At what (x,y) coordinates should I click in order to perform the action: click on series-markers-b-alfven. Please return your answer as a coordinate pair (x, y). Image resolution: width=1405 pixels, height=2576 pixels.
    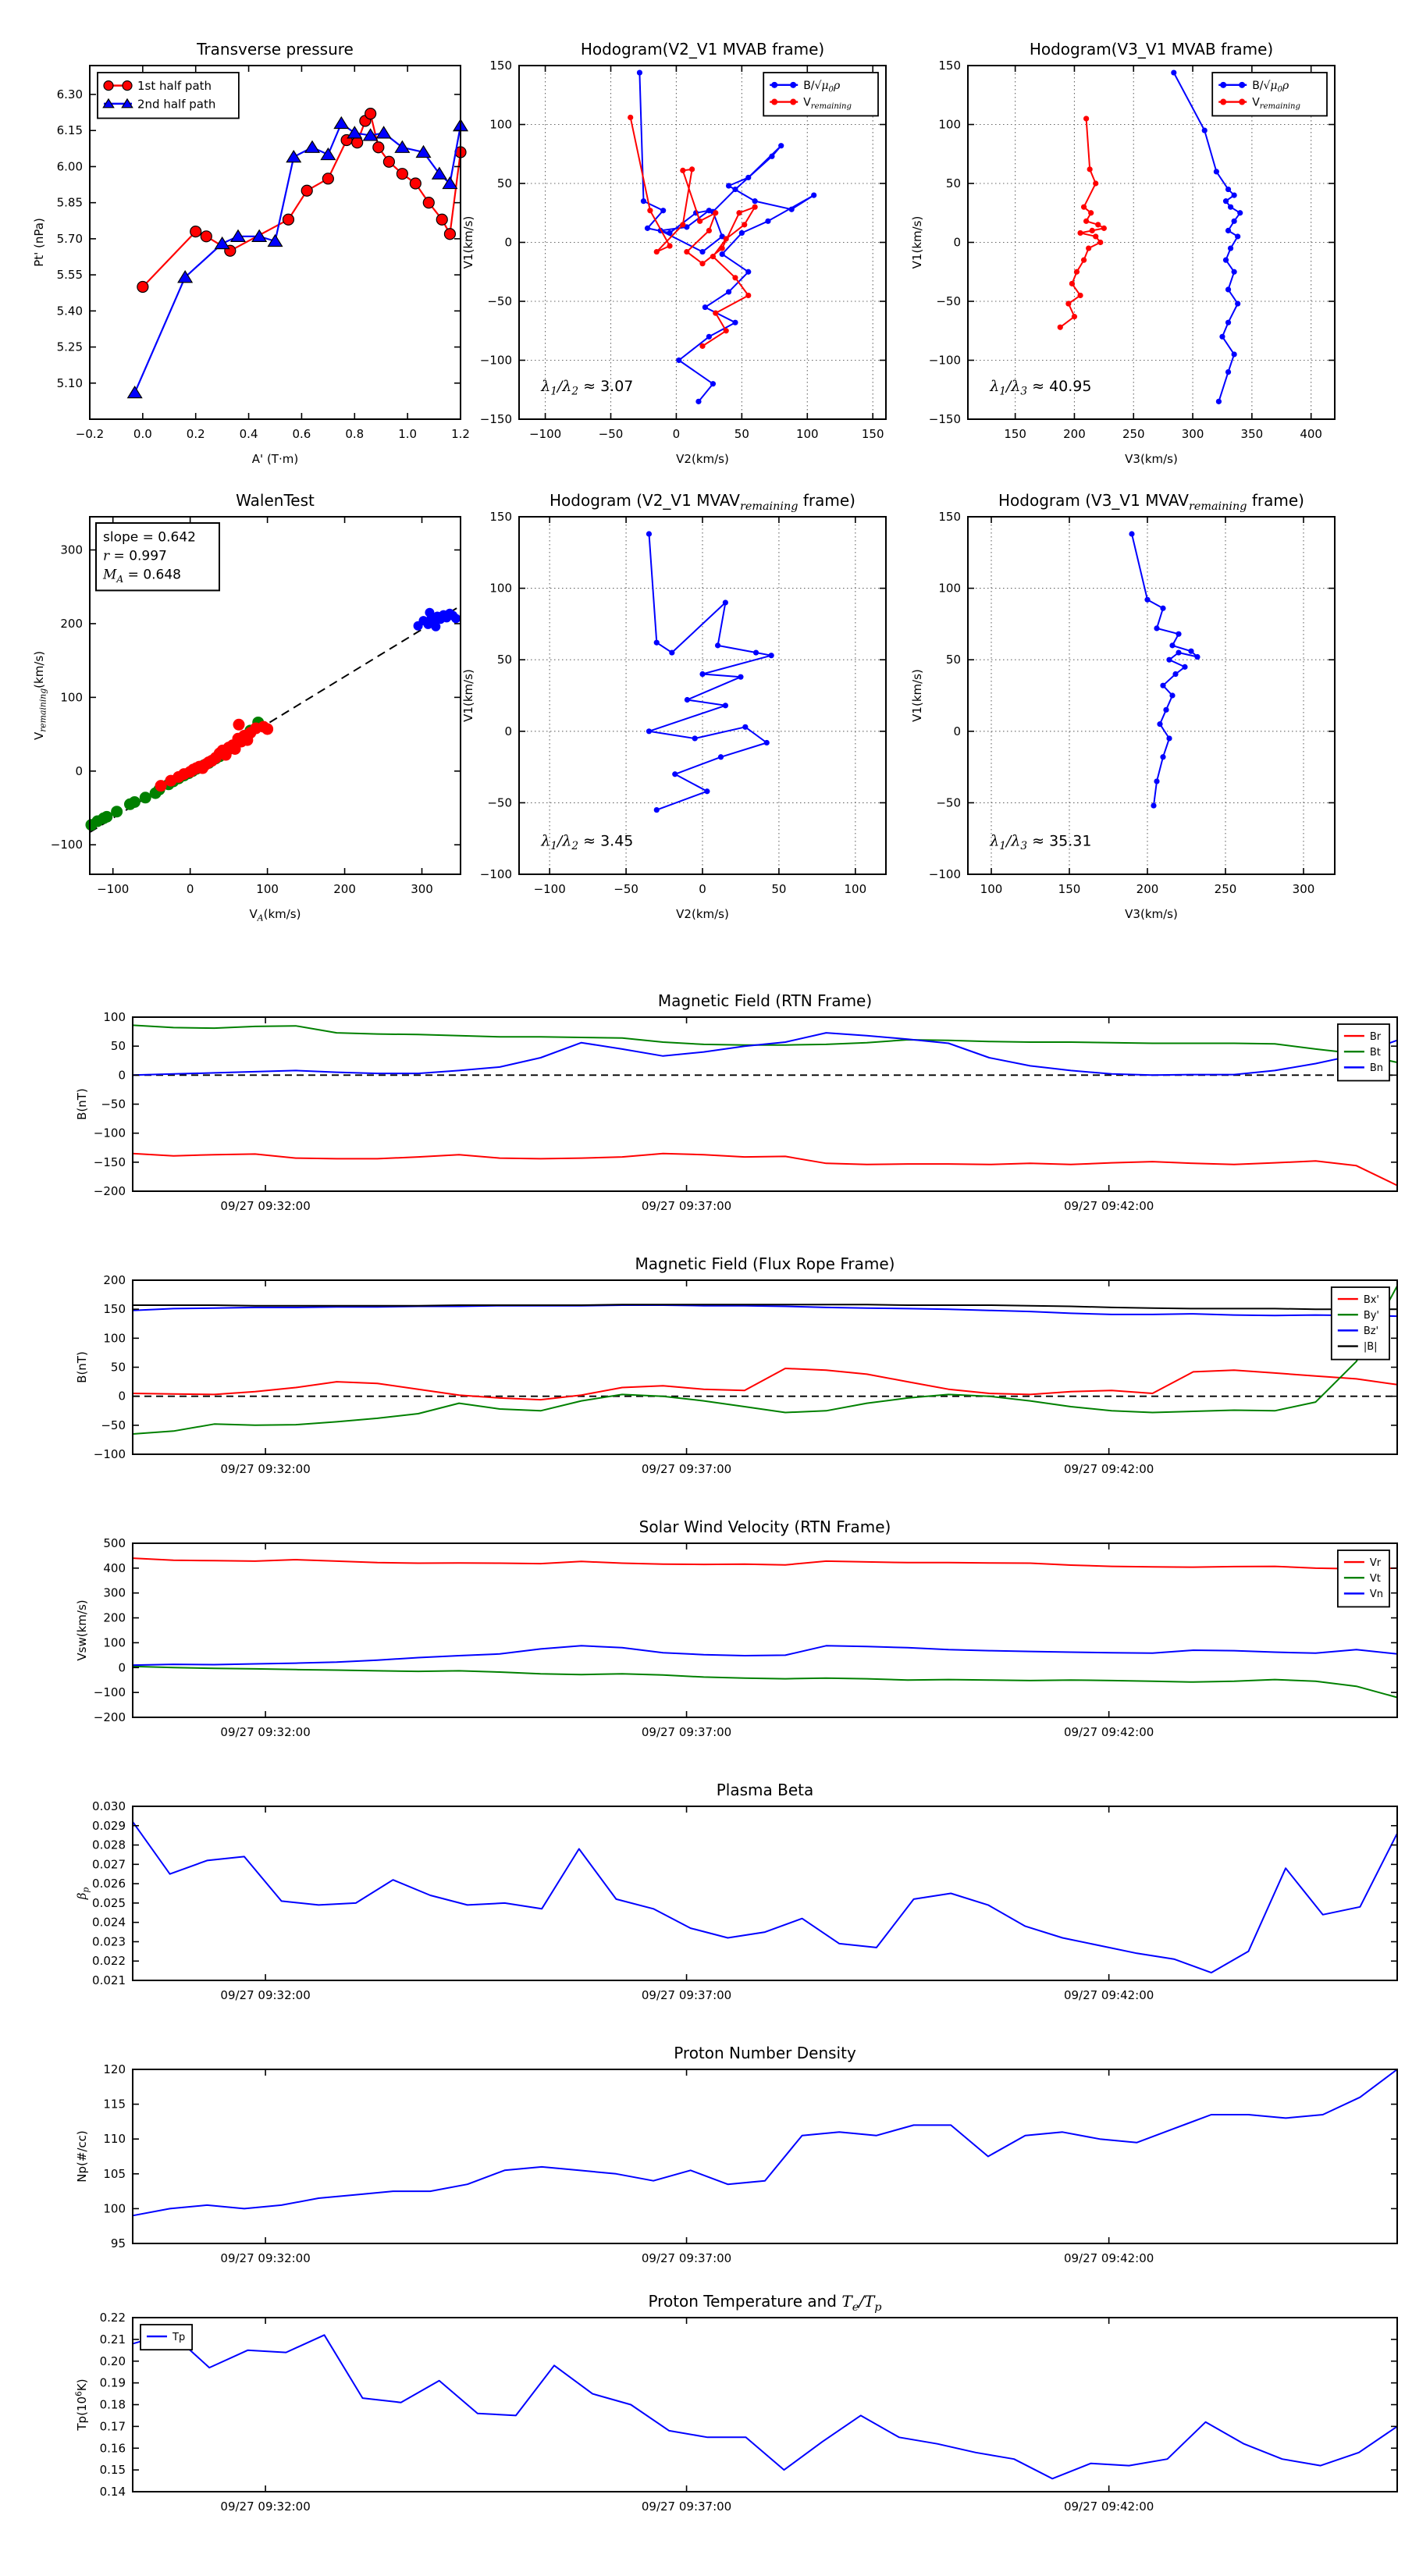
    Looking at the image, I should click on (1207, 236).